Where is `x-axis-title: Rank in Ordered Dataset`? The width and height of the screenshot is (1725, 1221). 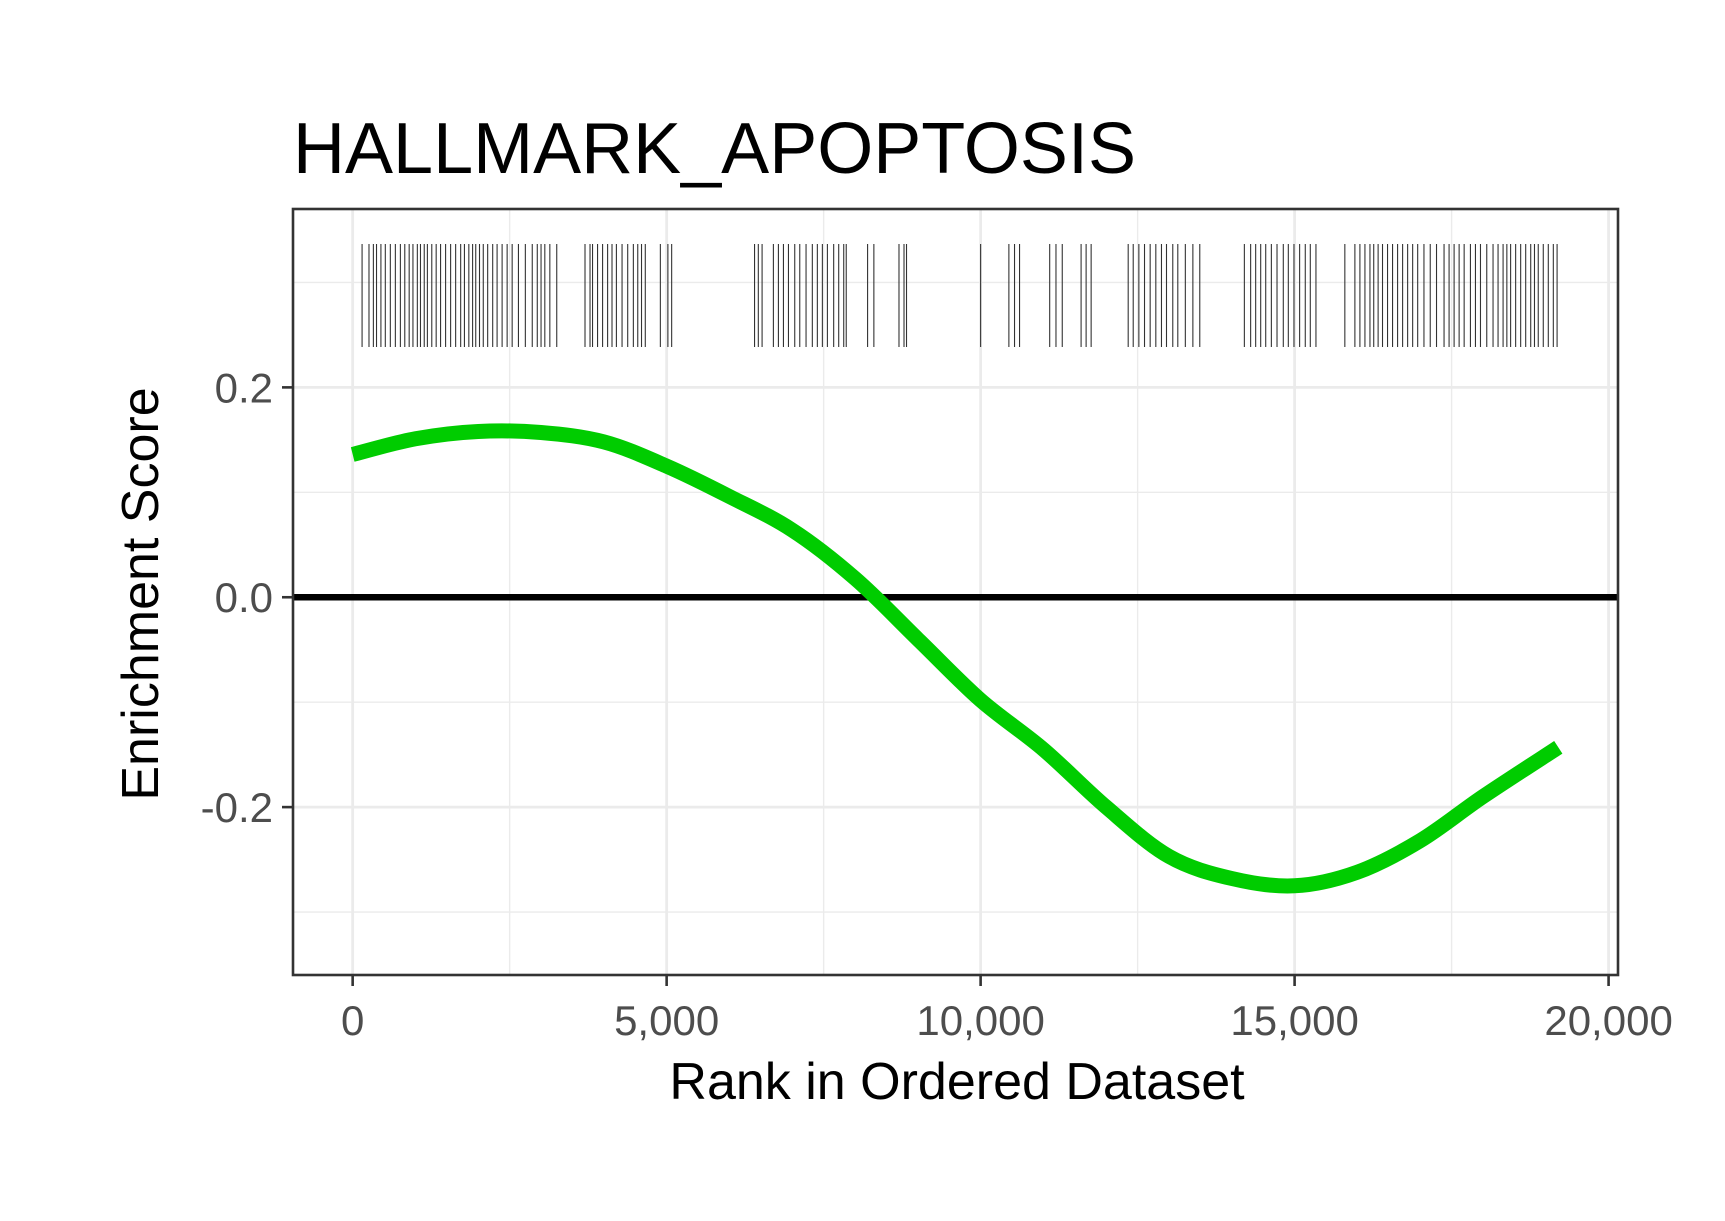
x-axis-title: Rank in Ordered Dataset is located at coordinates (957, 1082).